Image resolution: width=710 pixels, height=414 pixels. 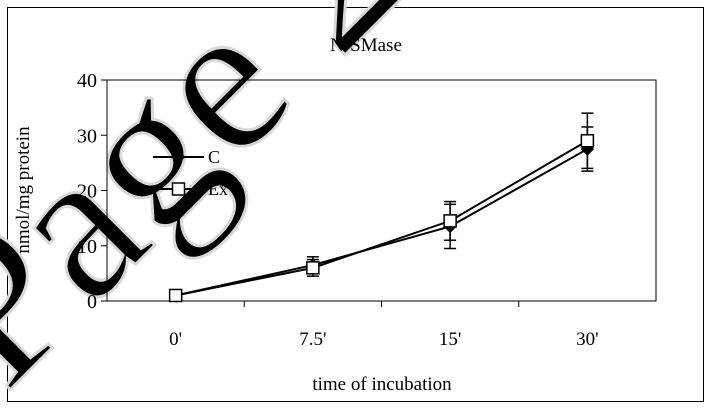 What do you see at coordinates (587, 339) in the screenshot?
I see `x-tick-label: 30'` at bounding box center [587, 339].